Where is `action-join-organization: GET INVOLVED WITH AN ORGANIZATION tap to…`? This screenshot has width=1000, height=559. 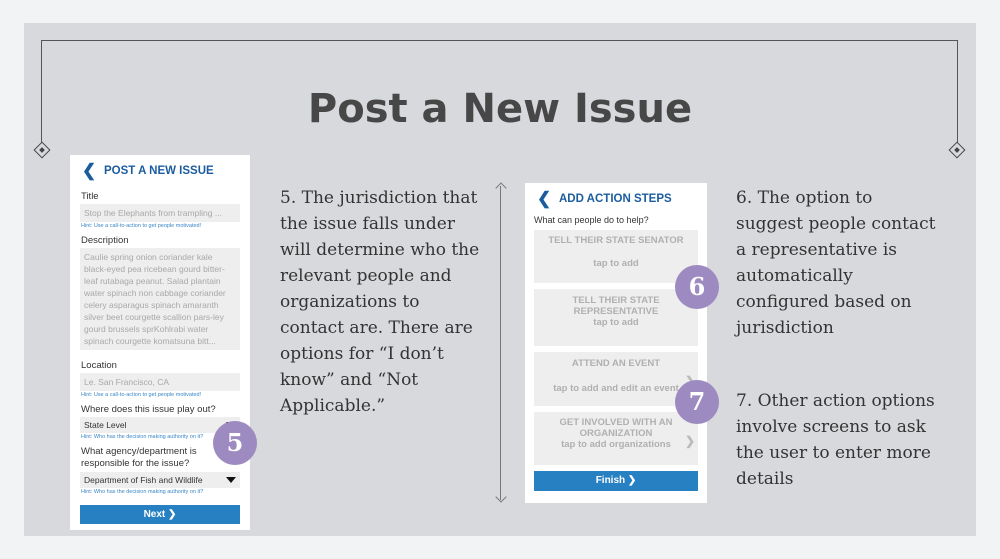 action-join-organization: GET INVOLVED WITH AN ORGANIZATION tap to… is located at coordinates (616, 438).